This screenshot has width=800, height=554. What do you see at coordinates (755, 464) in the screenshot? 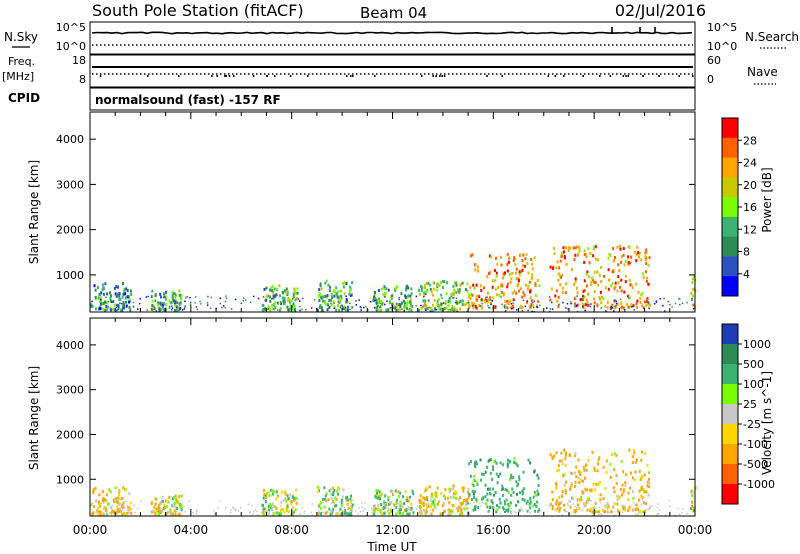
I see `colorbar-tick-label: -500` at bounding box center [755, 464].